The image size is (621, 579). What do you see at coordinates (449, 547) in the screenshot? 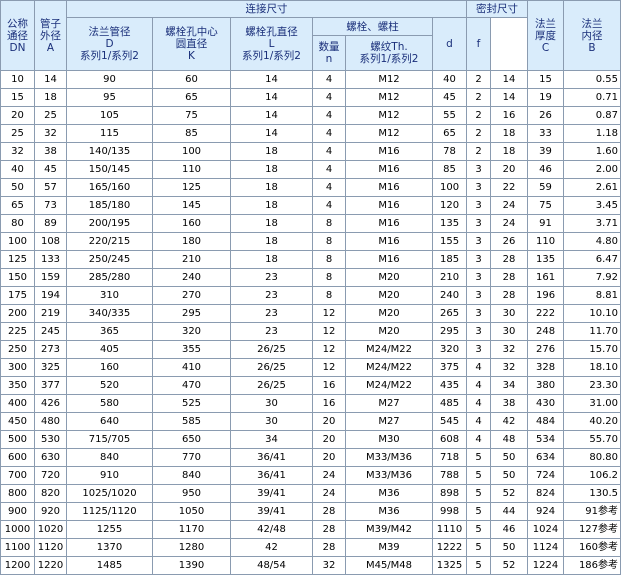
I see `table-cell: 1222` at bounding box center [449, 547].